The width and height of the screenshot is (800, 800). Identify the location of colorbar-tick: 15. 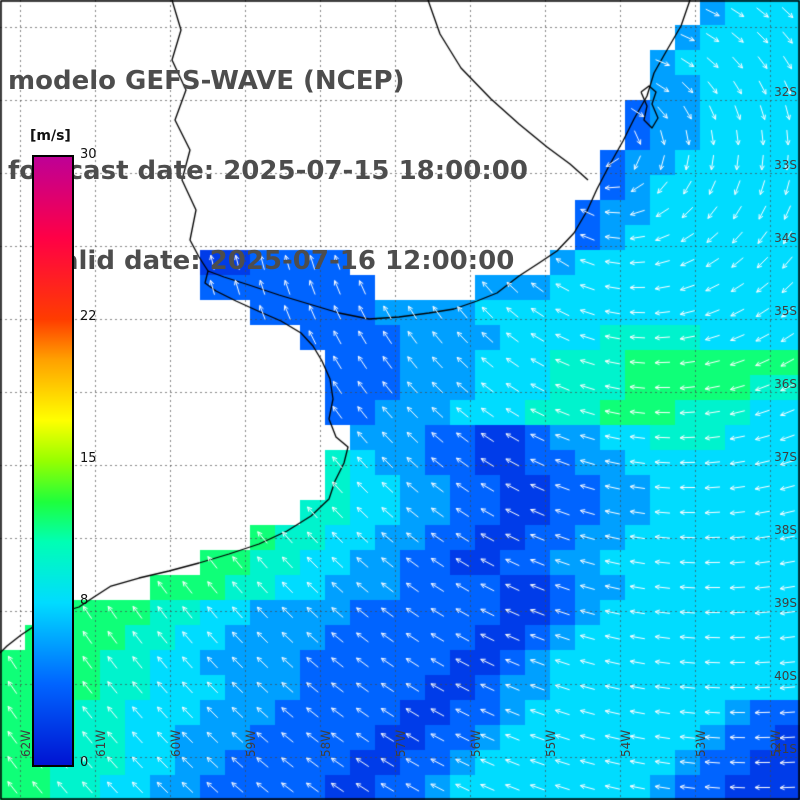
(88, 458).